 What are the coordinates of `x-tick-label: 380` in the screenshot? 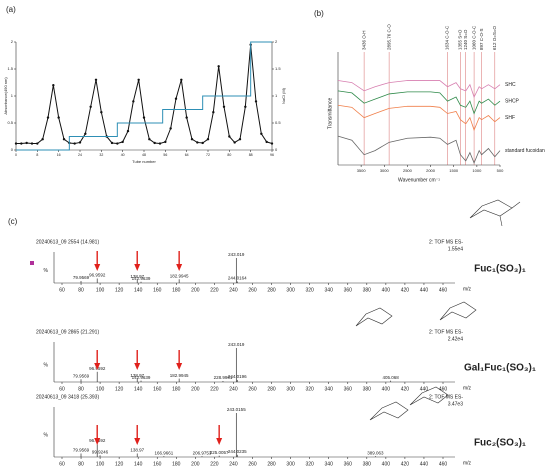 It's located at (367, 389).